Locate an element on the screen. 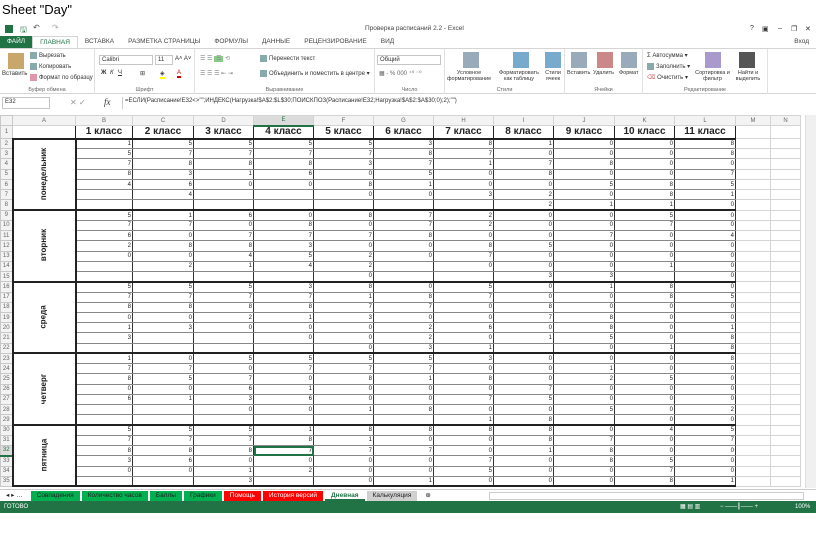 This screenshot has width=816, height=549. cell-J8: 1 is located at coordinates (584, 205).